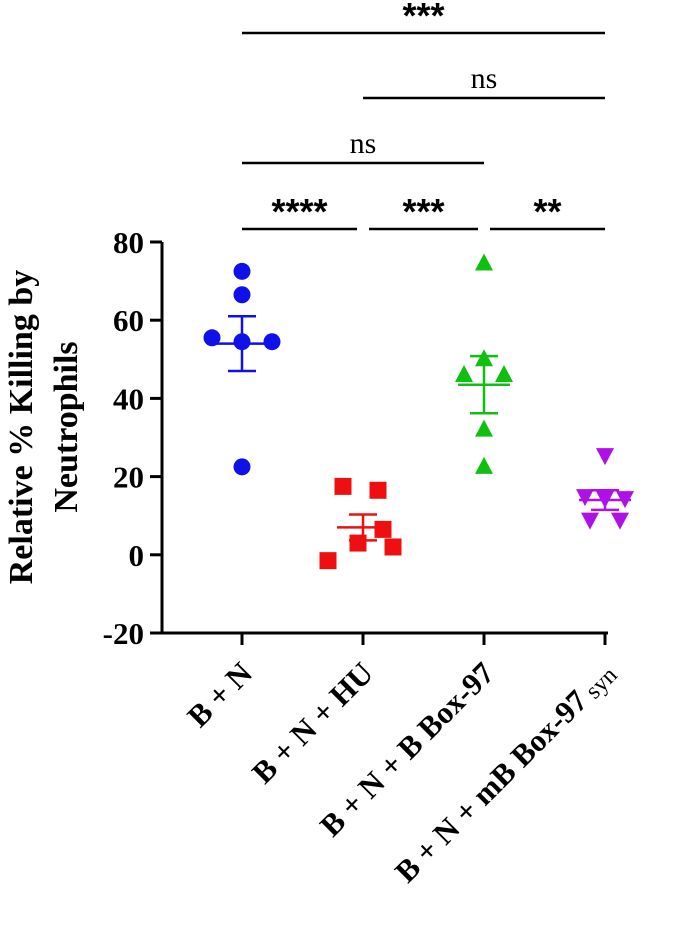 This screenshot has height=943, width=697. I want to click on x-tick-label: B + N + HU, so click(312, 722).